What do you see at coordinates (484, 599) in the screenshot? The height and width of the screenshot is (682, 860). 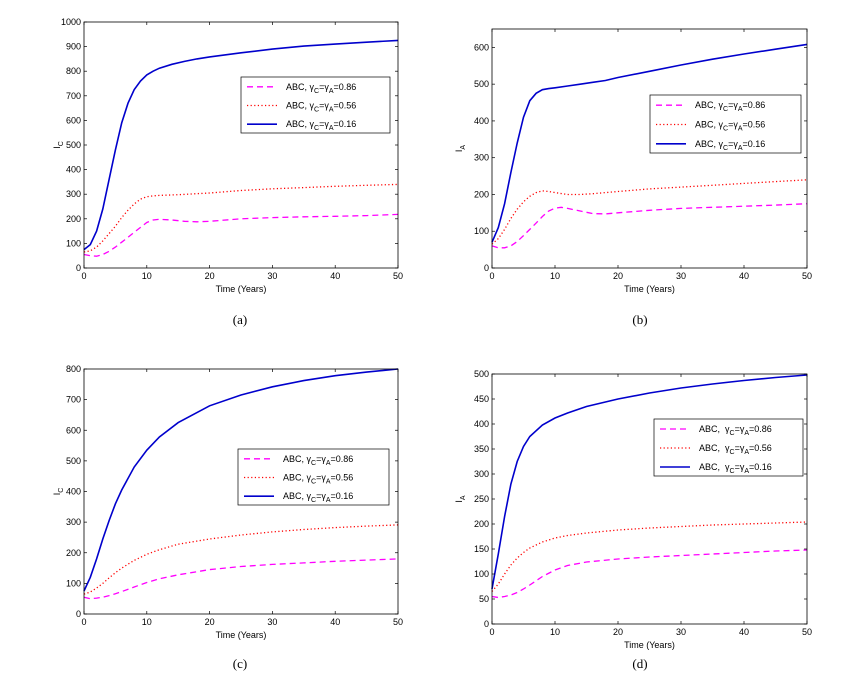 I see `y-tick-label: 50` at bounding box center [484, 599].